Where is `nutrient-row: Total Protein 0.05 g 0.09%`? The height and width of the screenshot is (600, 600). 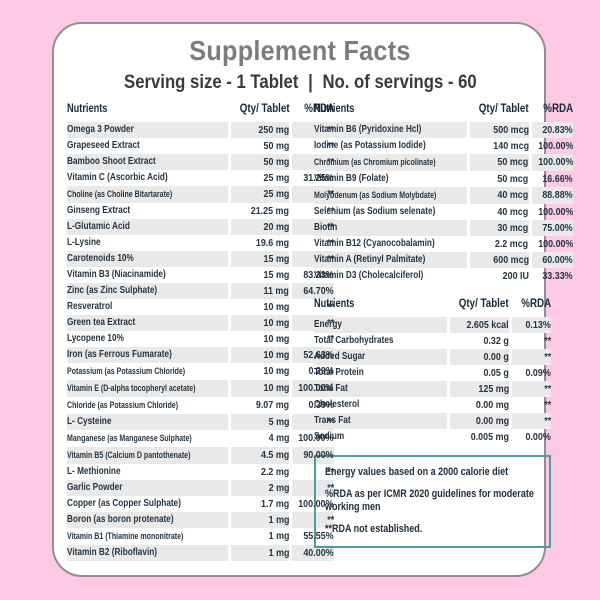 nutrient-row: Total Protein 0.05 g 0.09% is located at coordinates (432, 373).